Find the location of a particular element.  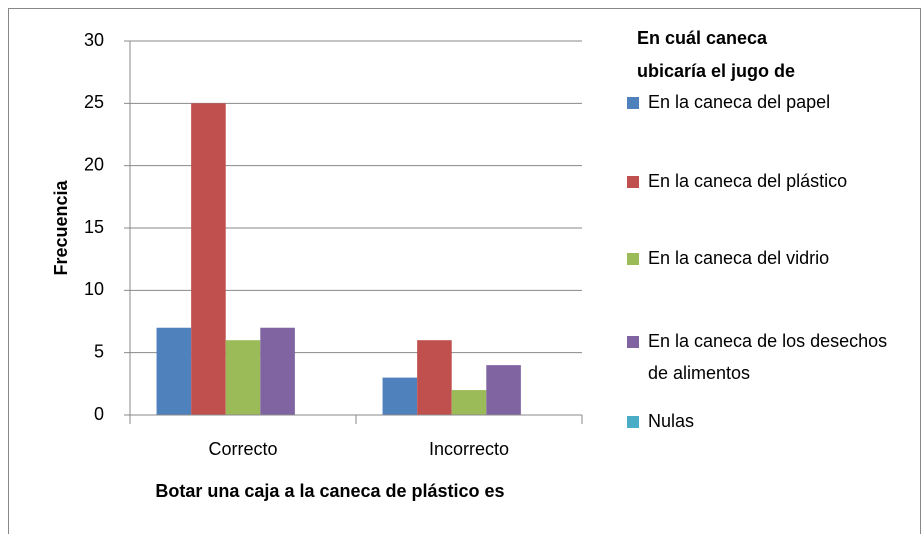

y-tick-label: 5 is located at coordinates (99, 351).